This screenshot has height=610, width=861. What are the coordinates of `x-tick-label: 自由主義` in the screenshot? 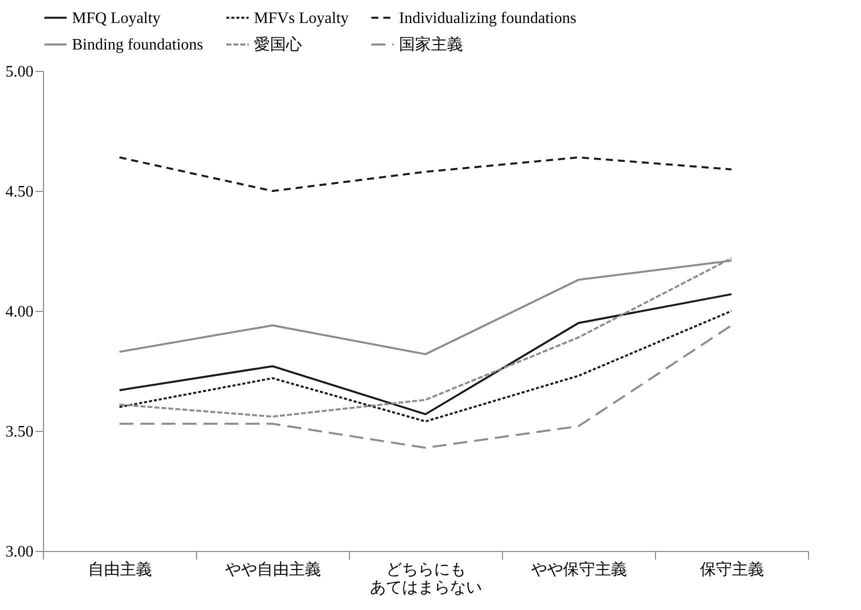 It's located at (120, 569).